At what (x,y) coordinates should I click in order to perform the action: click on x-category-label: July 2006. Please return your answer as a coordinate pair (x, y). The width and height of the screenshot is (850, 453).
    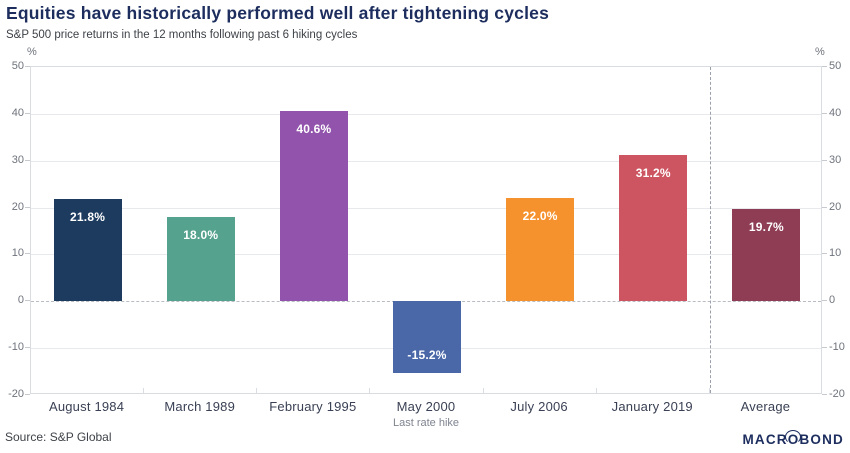
    Looking at the image, I should click on (539, 406).